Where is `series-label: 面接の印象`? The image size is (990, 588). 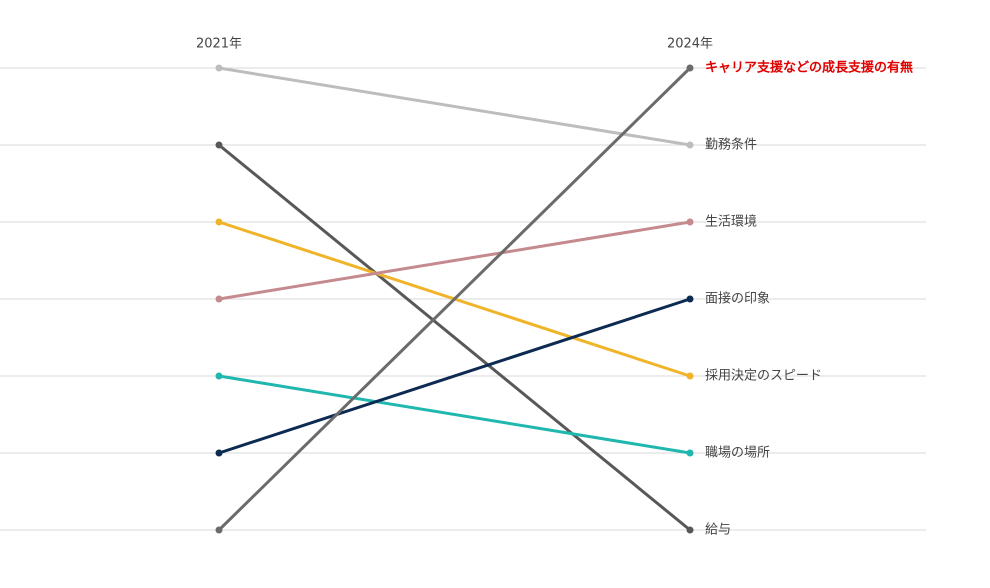 series-label: 面接の印象 is located at coordinates (737, 299).